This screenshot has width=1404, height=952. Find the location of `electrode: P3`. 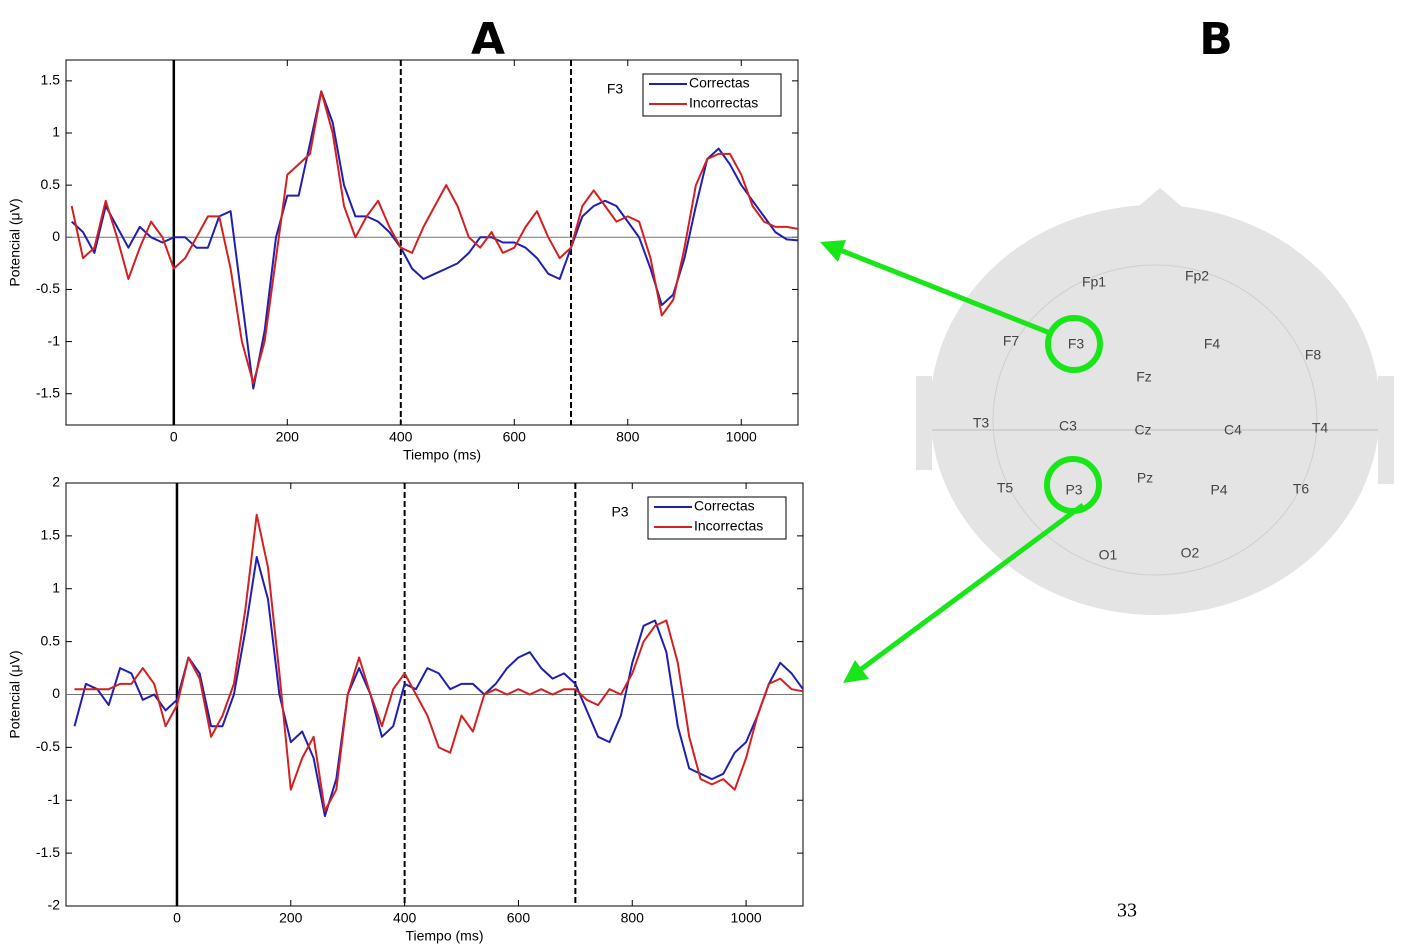

electrode: P3 is located at coordinates (1073, 490).